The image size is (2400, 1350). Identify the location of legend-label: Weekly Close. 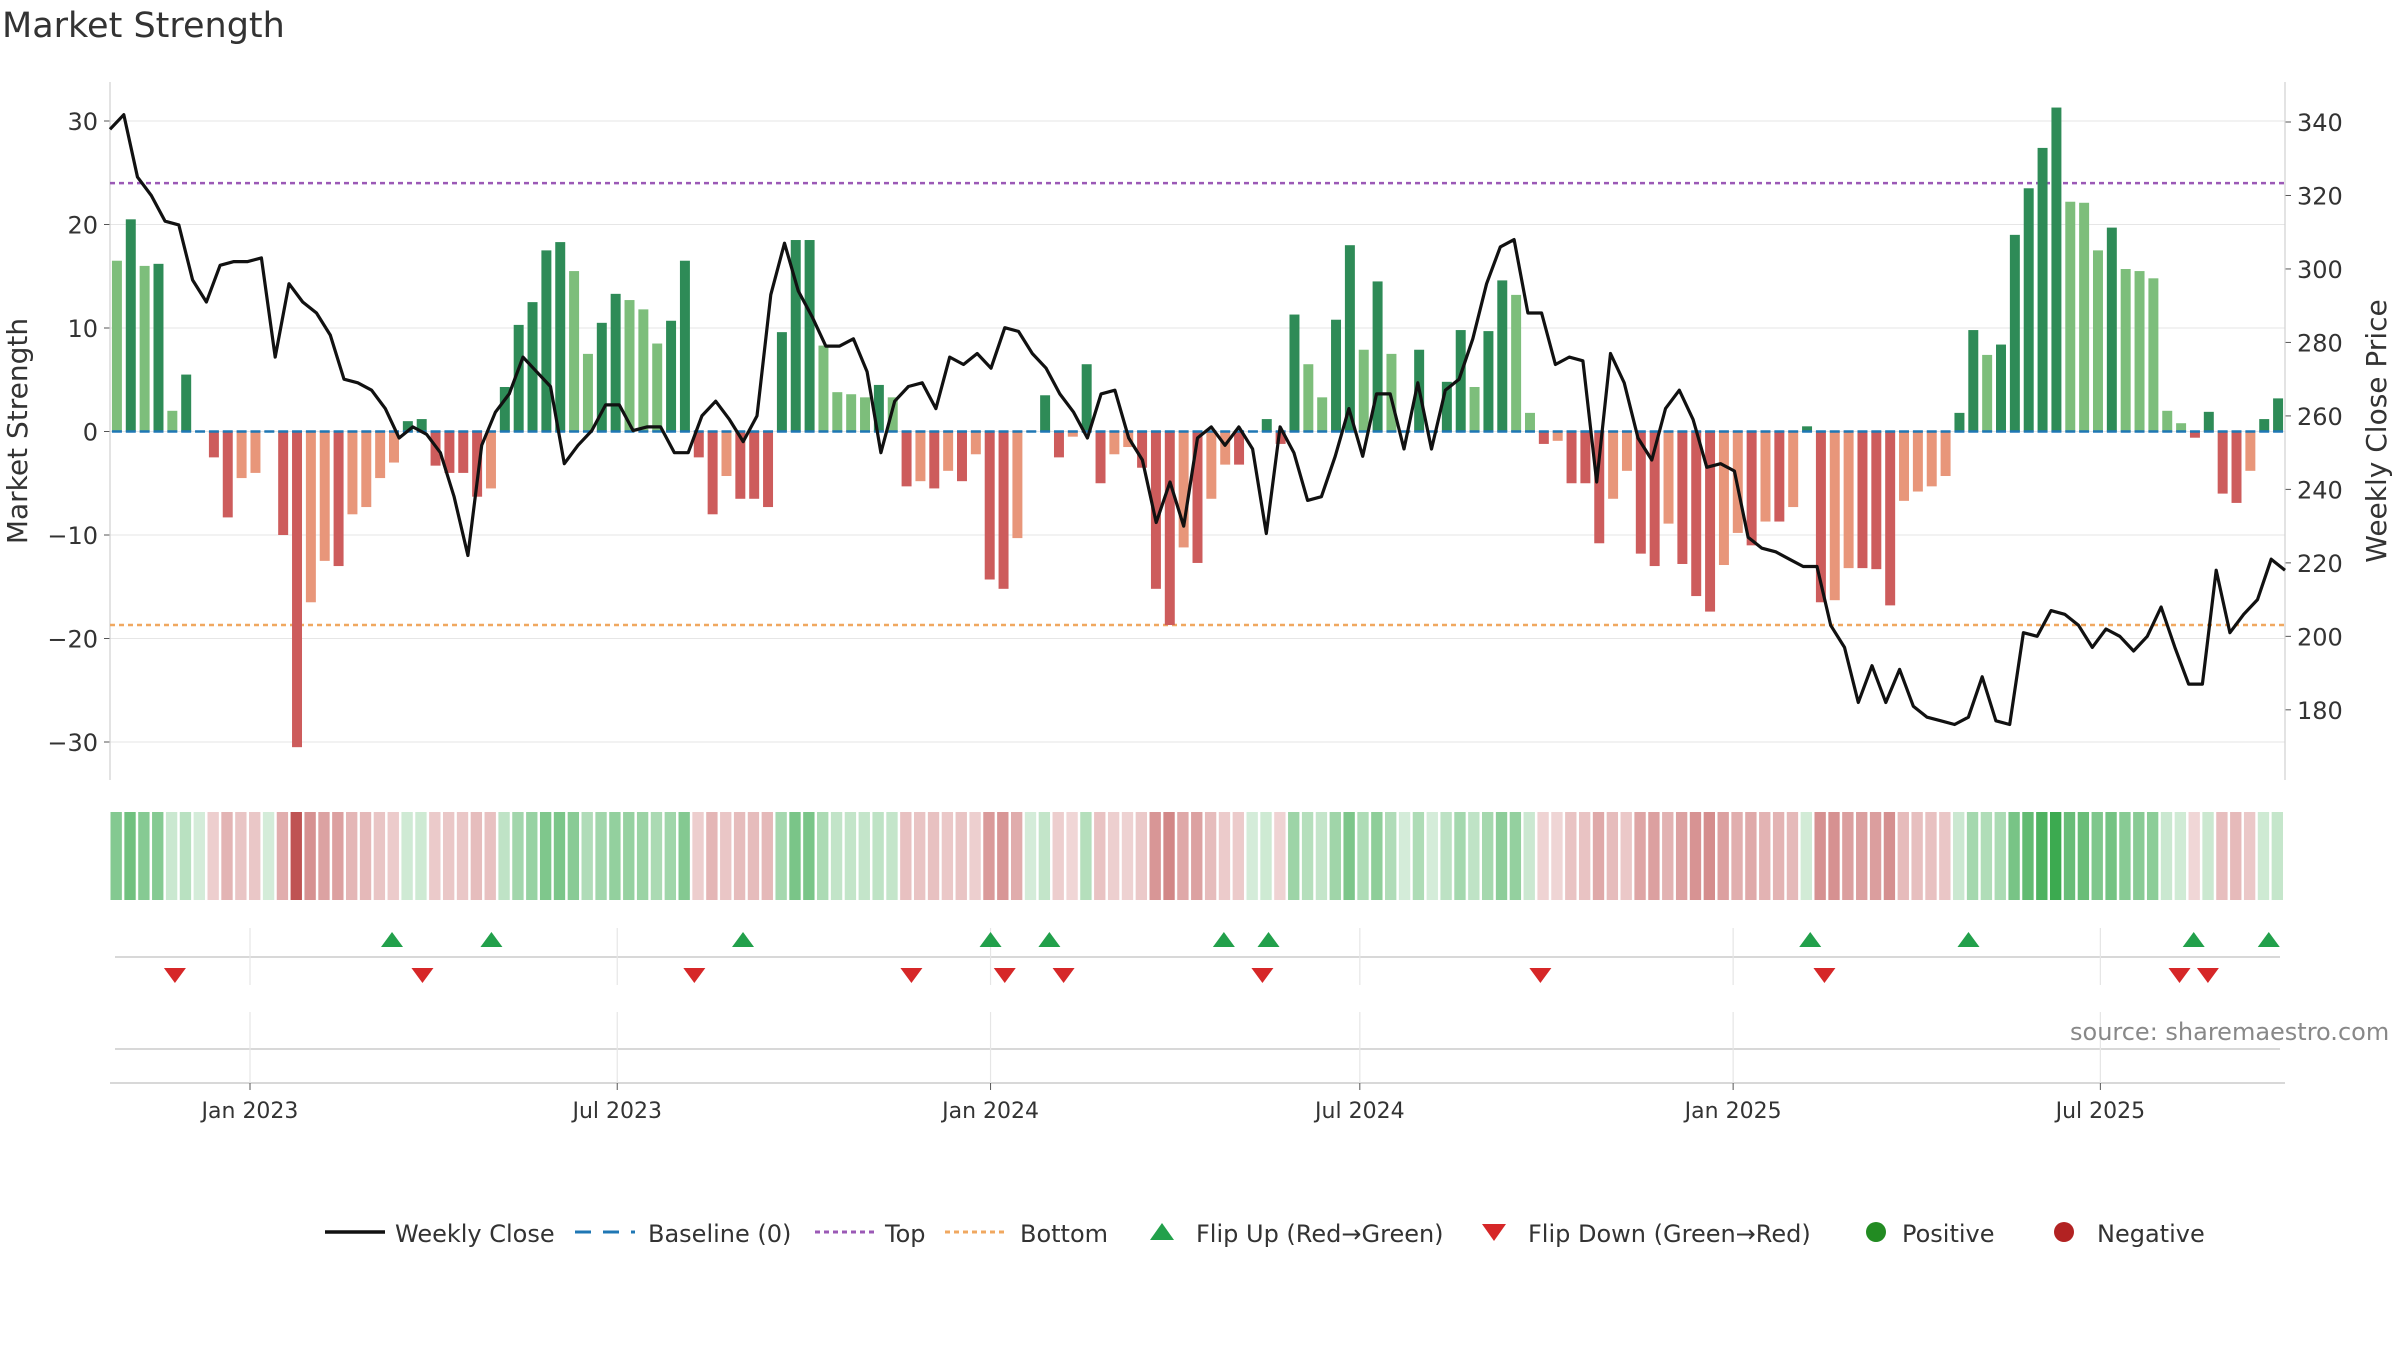
(475, 1234).